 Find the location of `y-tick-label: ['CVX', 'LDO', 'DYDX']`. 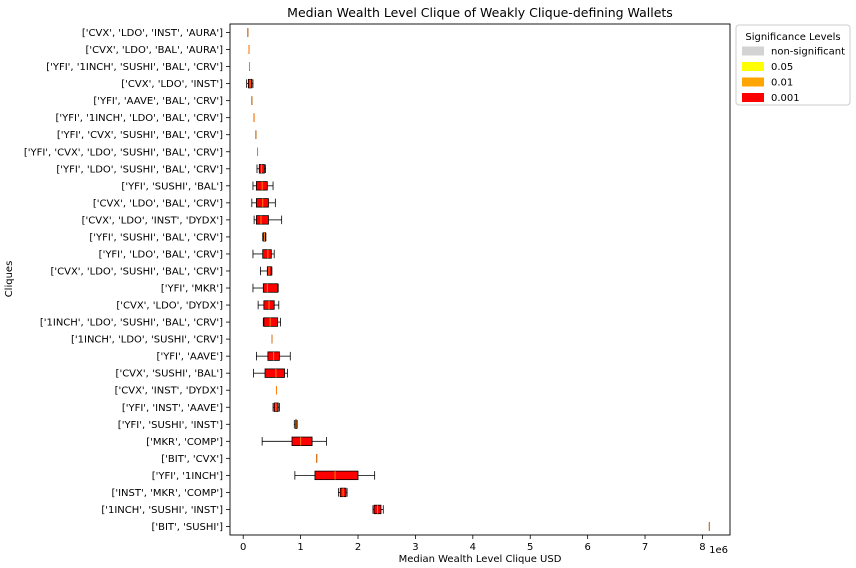

y-tick-label: ['CVX', 'LDO', 'DYDX'] is located at coordinates (169, 306).